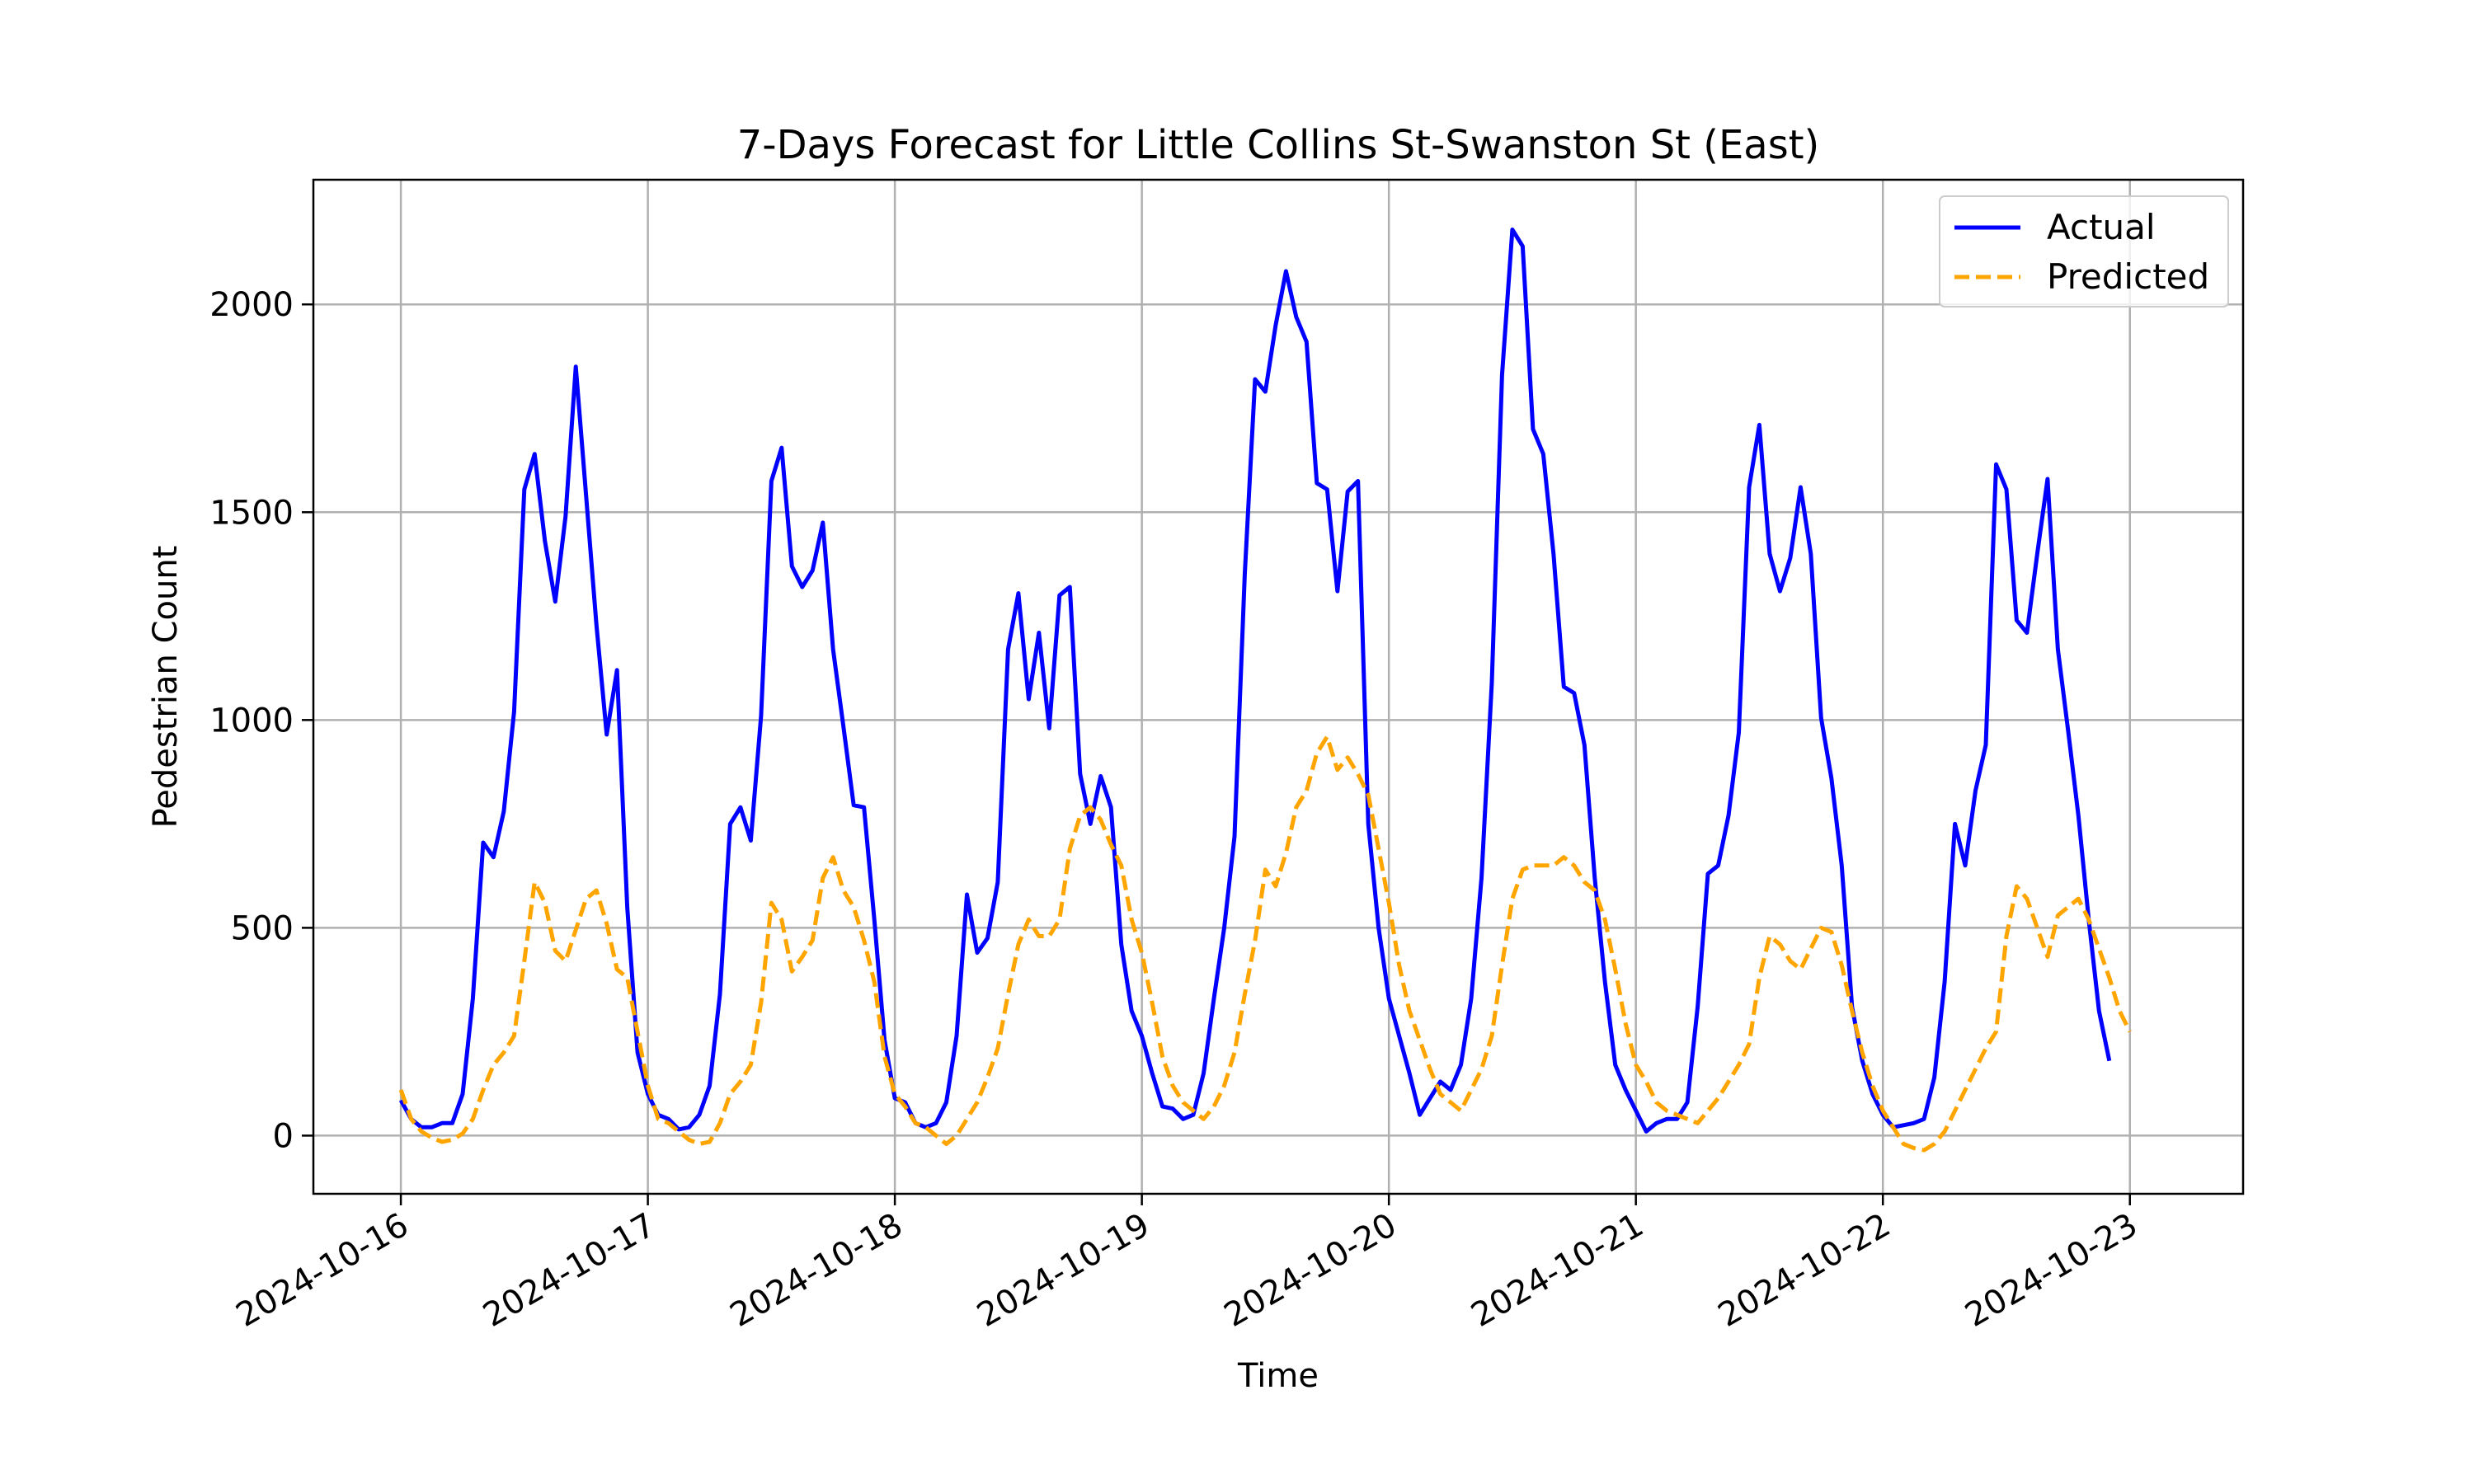 The height and width of the screenshot is (1484, 2474). What do you see at coordinates (251, 721) in the screenshot?
I see `y-tick-label: 1000` at bounding box center [251, 721].